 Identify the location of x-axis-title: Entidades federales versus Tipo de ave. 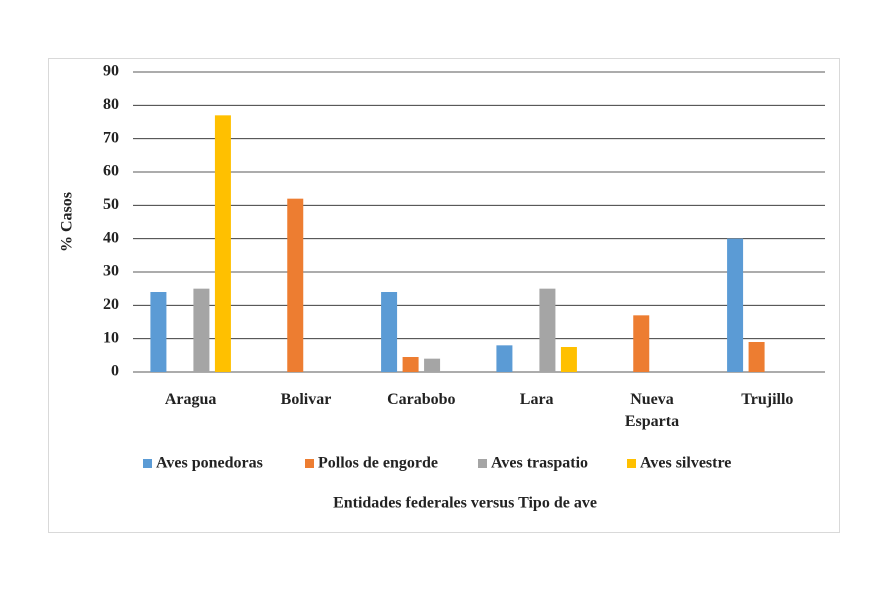
(465, 503).